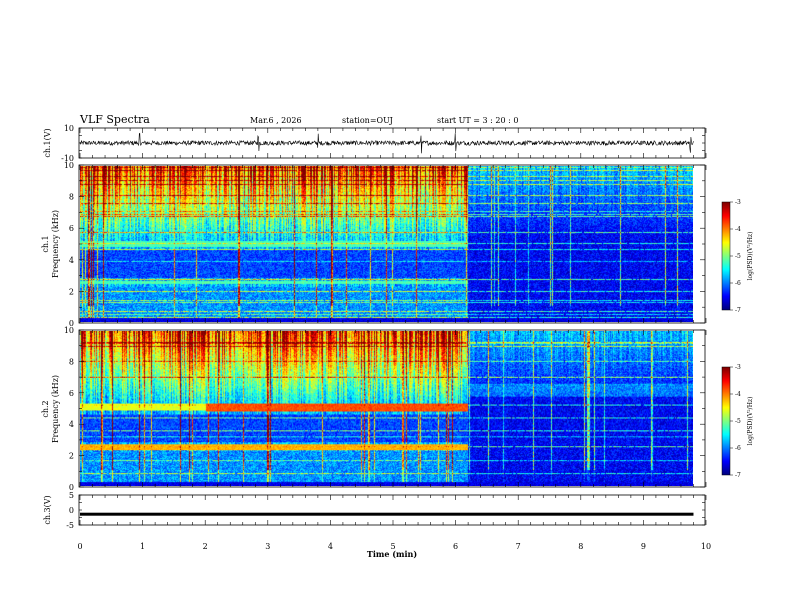 The width and height of the screenshot is (792, 612). I want to click on ch3-ytick-mid: 0, so click(71, 510).